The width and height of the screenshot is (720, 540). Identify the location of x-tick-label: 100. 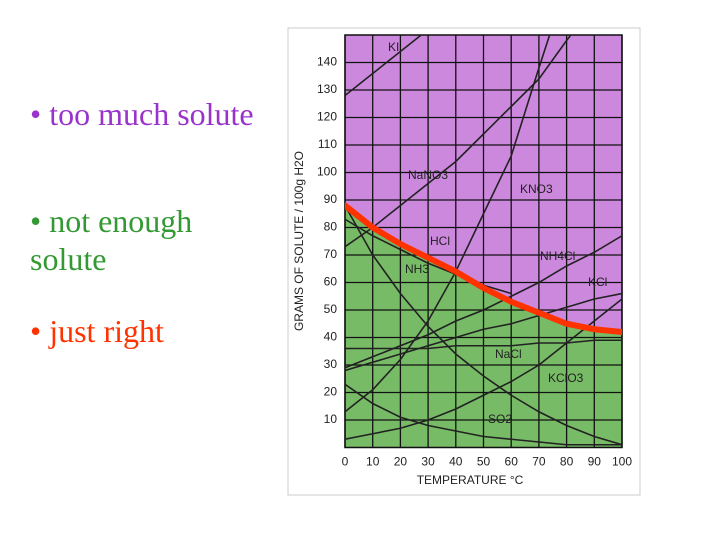
(622, 462).